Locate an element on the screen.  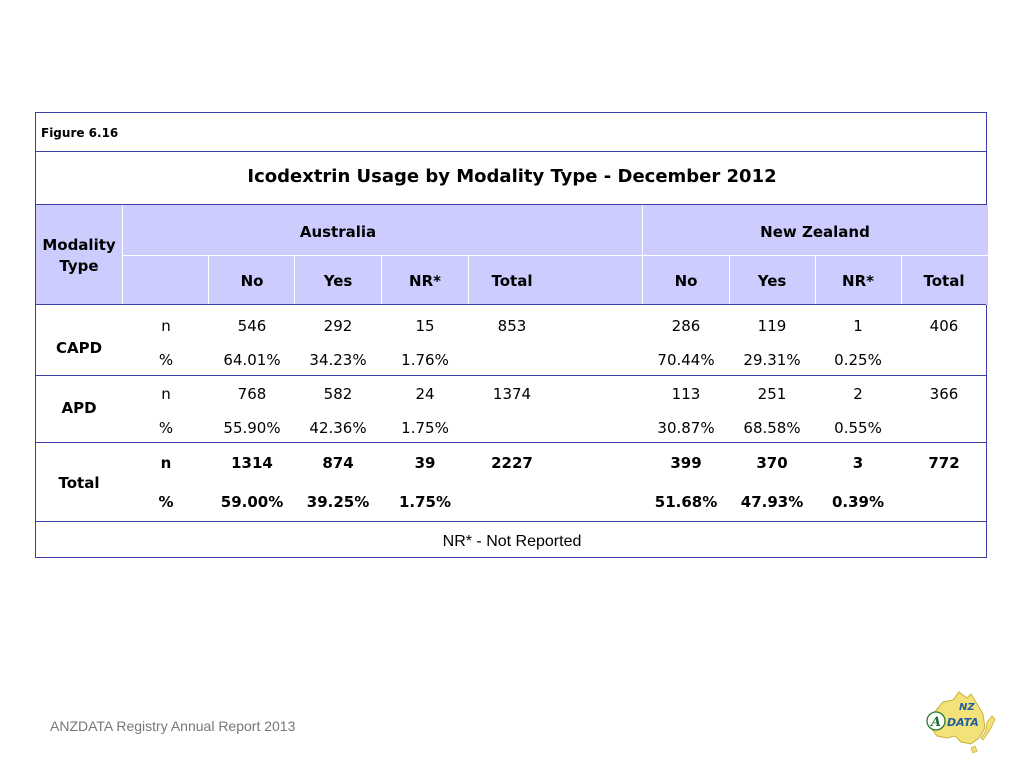
group-header-row is located at coordinates (555, 230).